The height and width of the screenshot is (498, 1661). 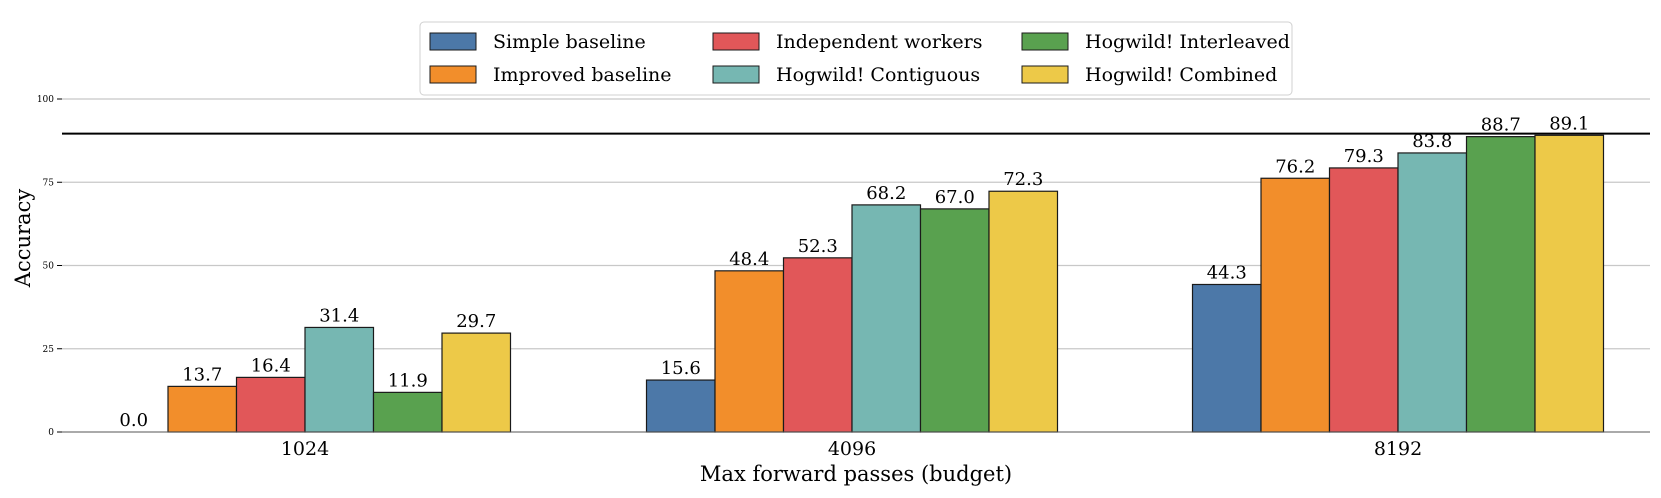 What do you see at coordinates (271, 365) in the screenshot?
I see `data-label: 16.4` at bounding box center [271, 365].